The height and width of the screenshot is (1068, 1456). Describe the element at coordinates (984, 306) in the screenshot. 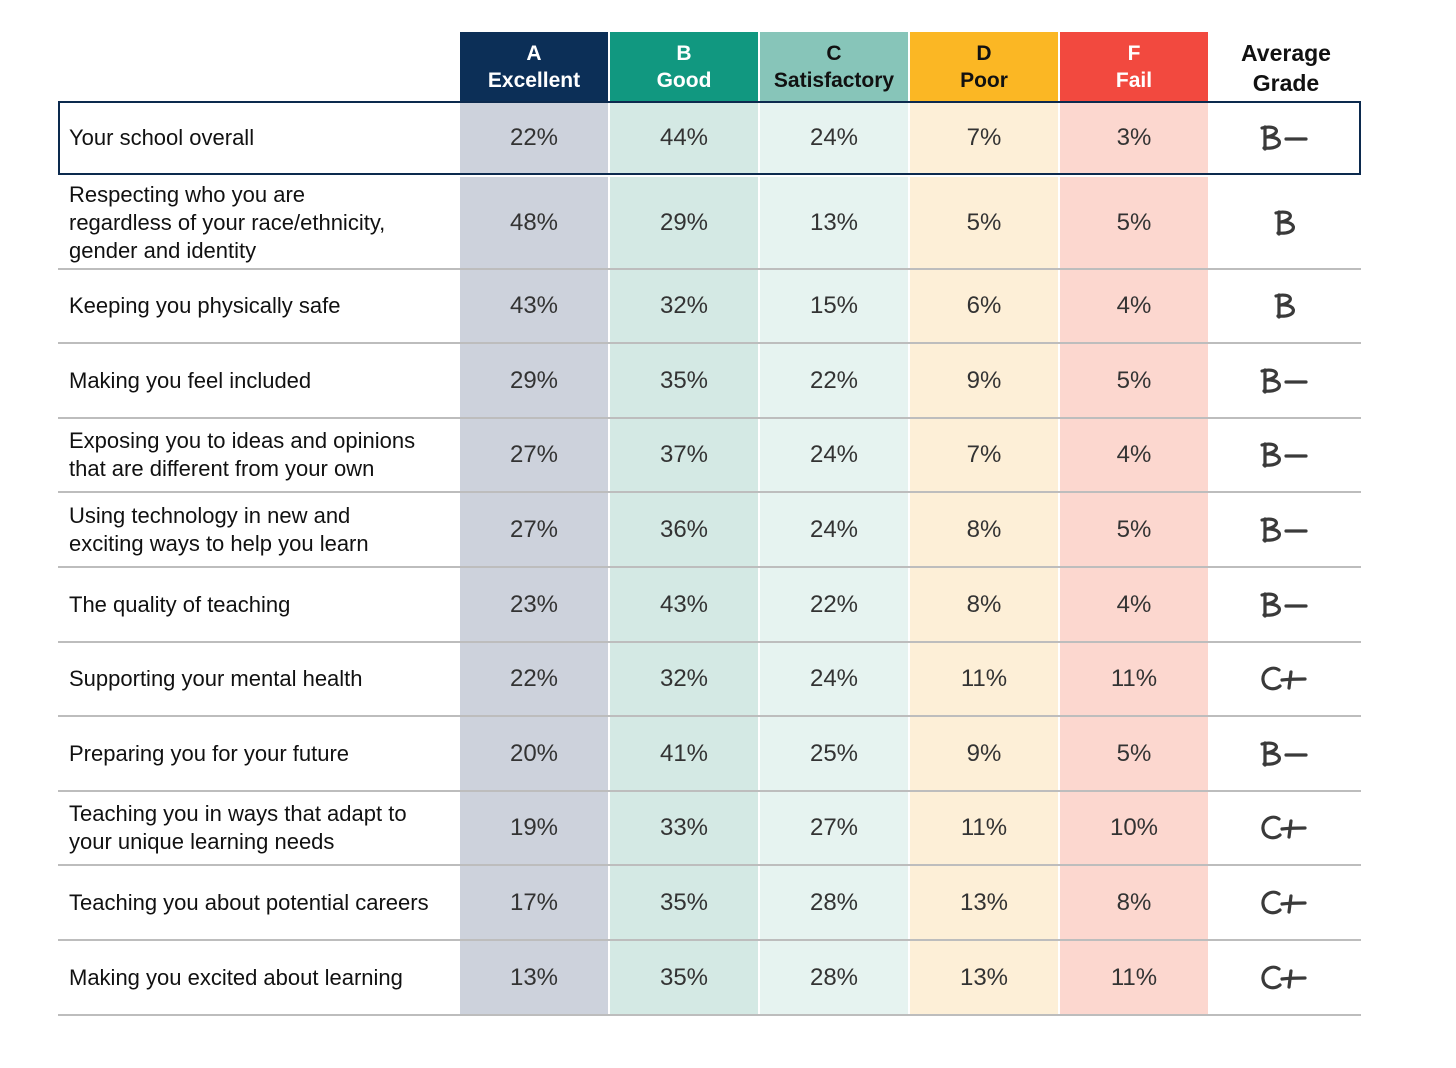

I see `value-cell-d: 6%` at that location.